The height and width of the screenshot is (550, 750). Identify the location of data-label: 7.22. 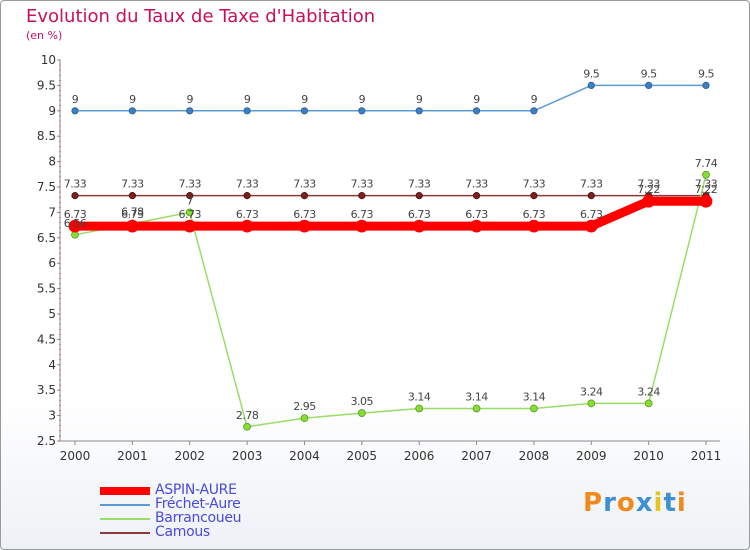
(648, 189).